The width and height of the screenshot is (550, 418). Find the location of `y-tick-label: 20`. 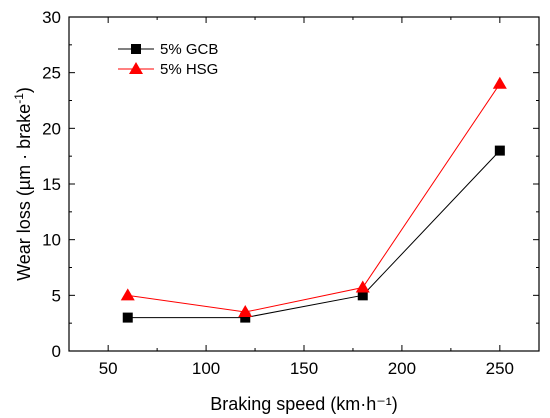

y-tick-label: 20 is located at coordinates (51, 128).